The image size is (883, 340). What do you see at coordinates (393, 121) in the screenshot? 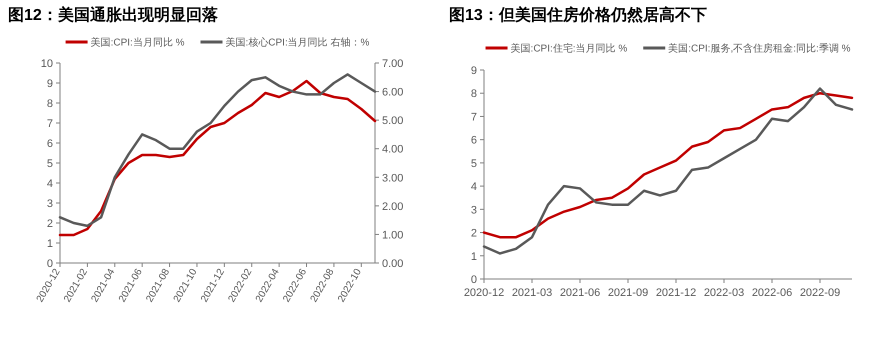
I see `y2-tick-label: 5.00` at bounding box center [393, 121].